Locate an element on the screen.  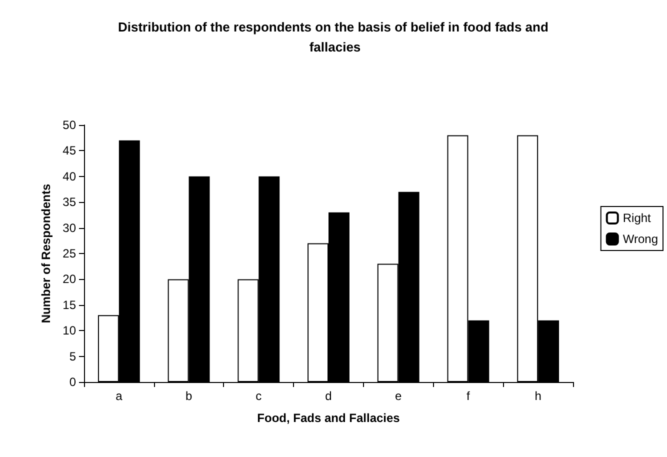
y-axis-title: Number of Respondents is located at coordinates (45, 254).